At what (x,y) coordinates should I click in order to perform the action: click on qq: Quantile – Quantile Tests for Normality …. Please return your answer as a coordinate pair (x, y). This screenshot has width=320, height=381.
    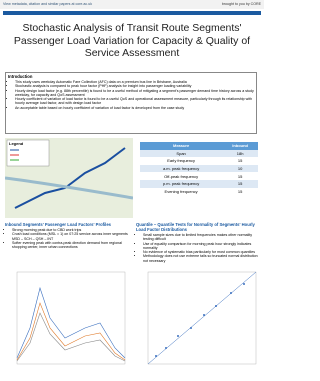
    Looking at the image, I should click on (198, 242).